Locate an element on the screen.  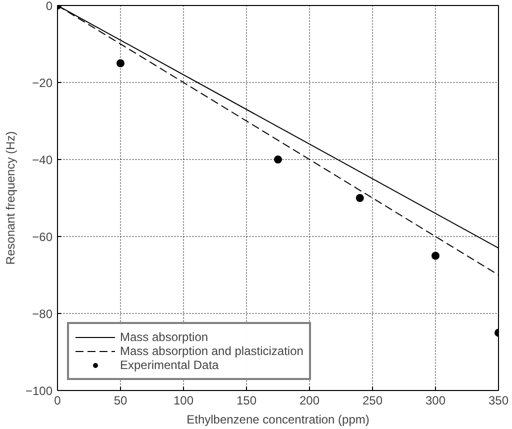
x-axis-title: Ethylbenzene concentration (ppm) is located at coordinates (278, 419).